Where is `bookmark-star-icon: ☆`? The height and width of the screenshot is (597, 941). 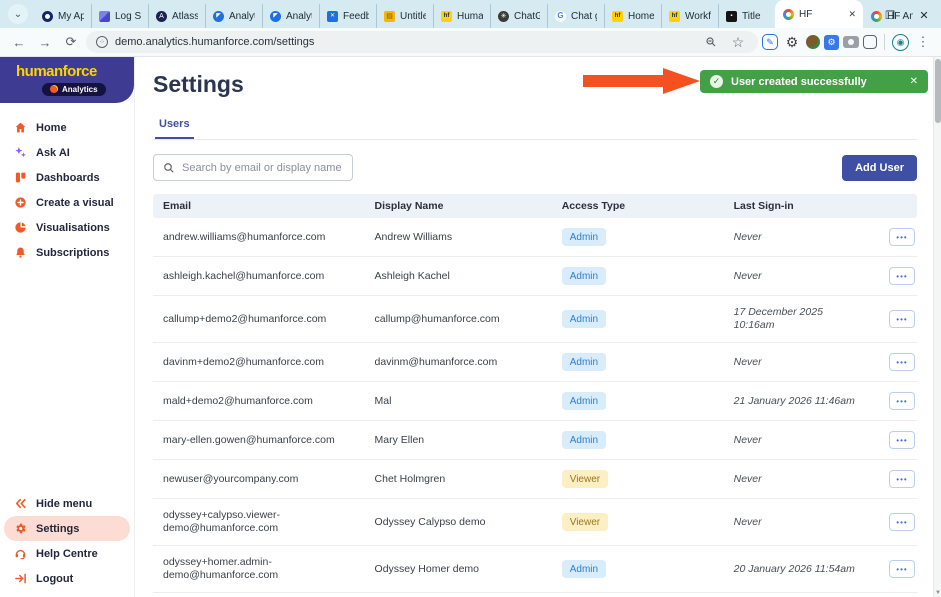
bookmark-star-icon: ☆ is located at coordinates (738, 41).